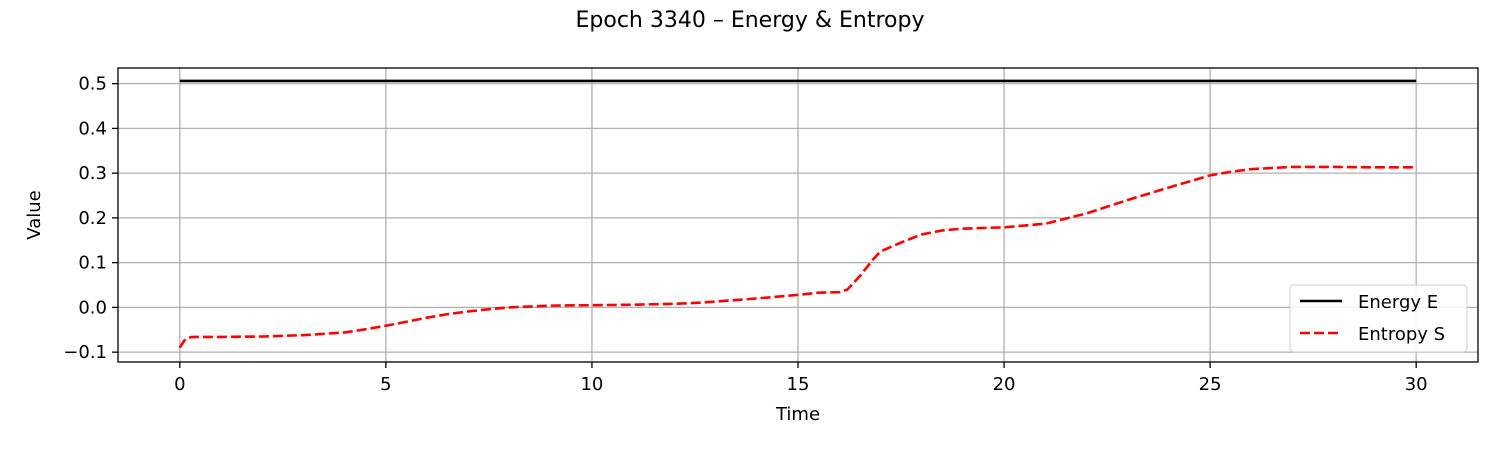  What do you see at coordinates (92, 84) in the screenshot?
I see `y-tick-label: 0.5` at bounding box center [92, 84].